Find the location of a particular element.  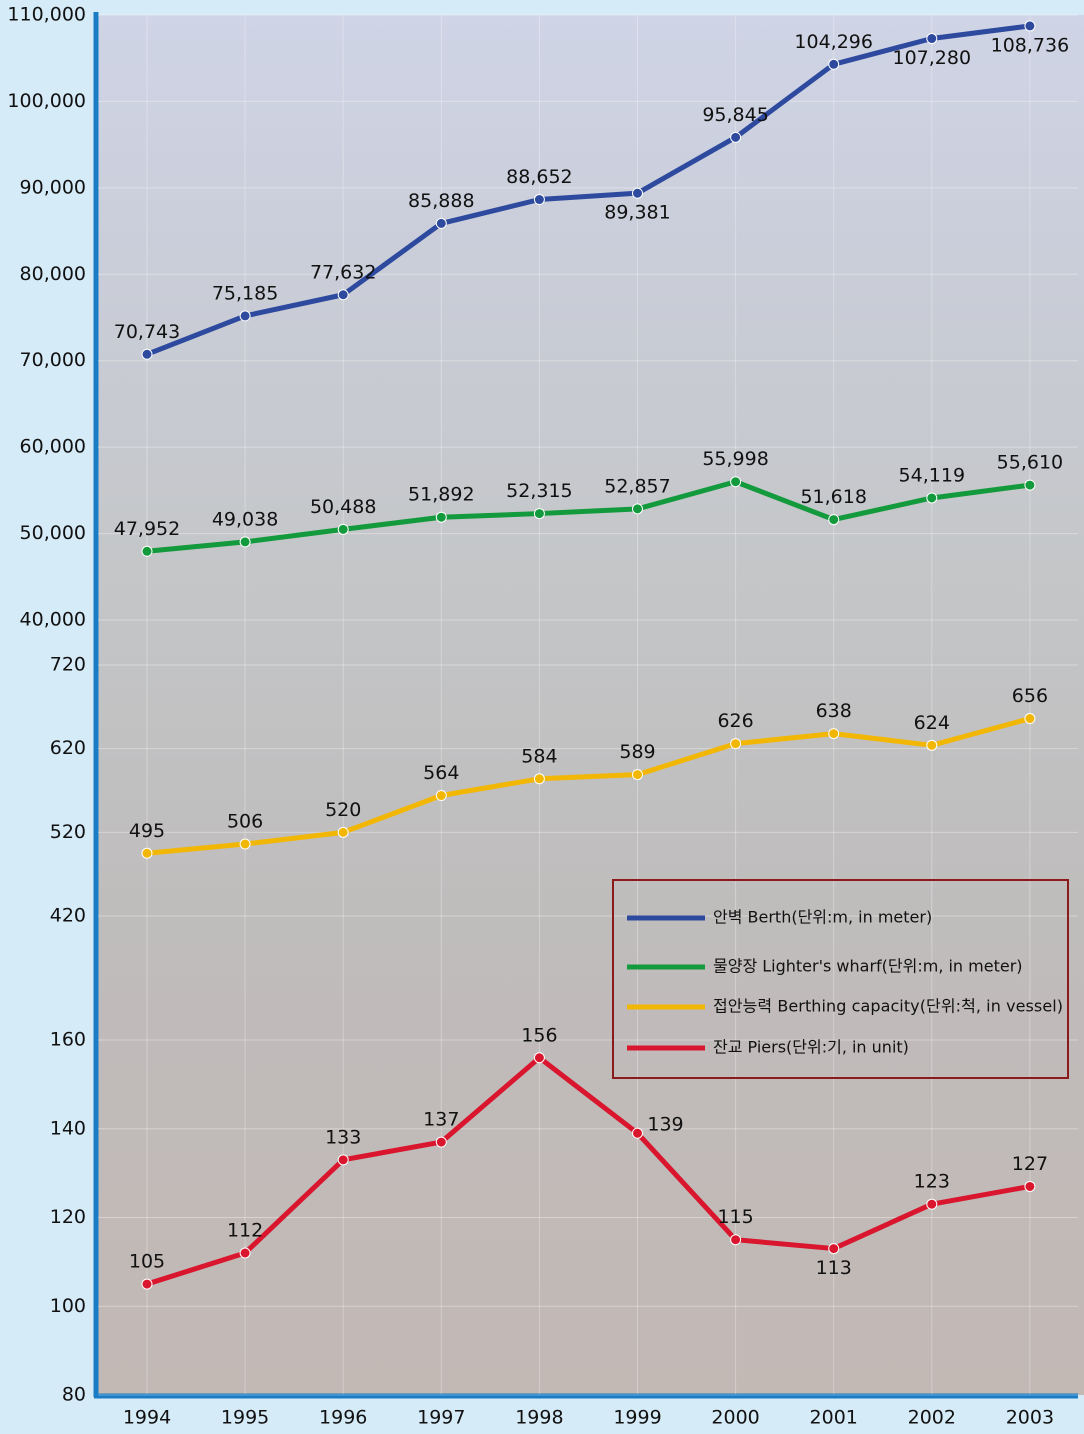

data-label: 54,119 is located at coordinates (932, 475).